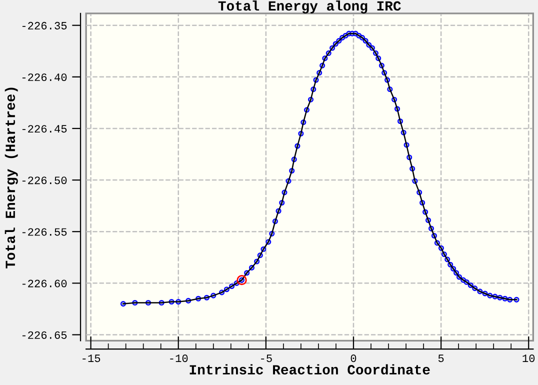 The height and width of the screenshot is (385, 538). Describe the element at coordinates (91, 358) in the screenshot. I see `x-tick-label: -15` at that location.